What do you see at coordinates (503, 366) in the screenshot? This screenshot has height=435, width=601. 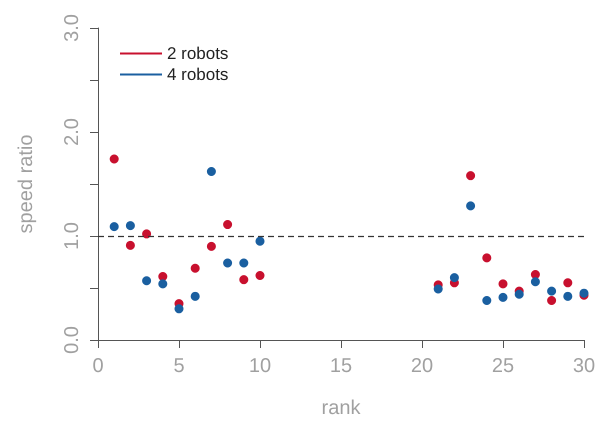 I see `x-tick-label: 25` at bounding box center [503, 366].